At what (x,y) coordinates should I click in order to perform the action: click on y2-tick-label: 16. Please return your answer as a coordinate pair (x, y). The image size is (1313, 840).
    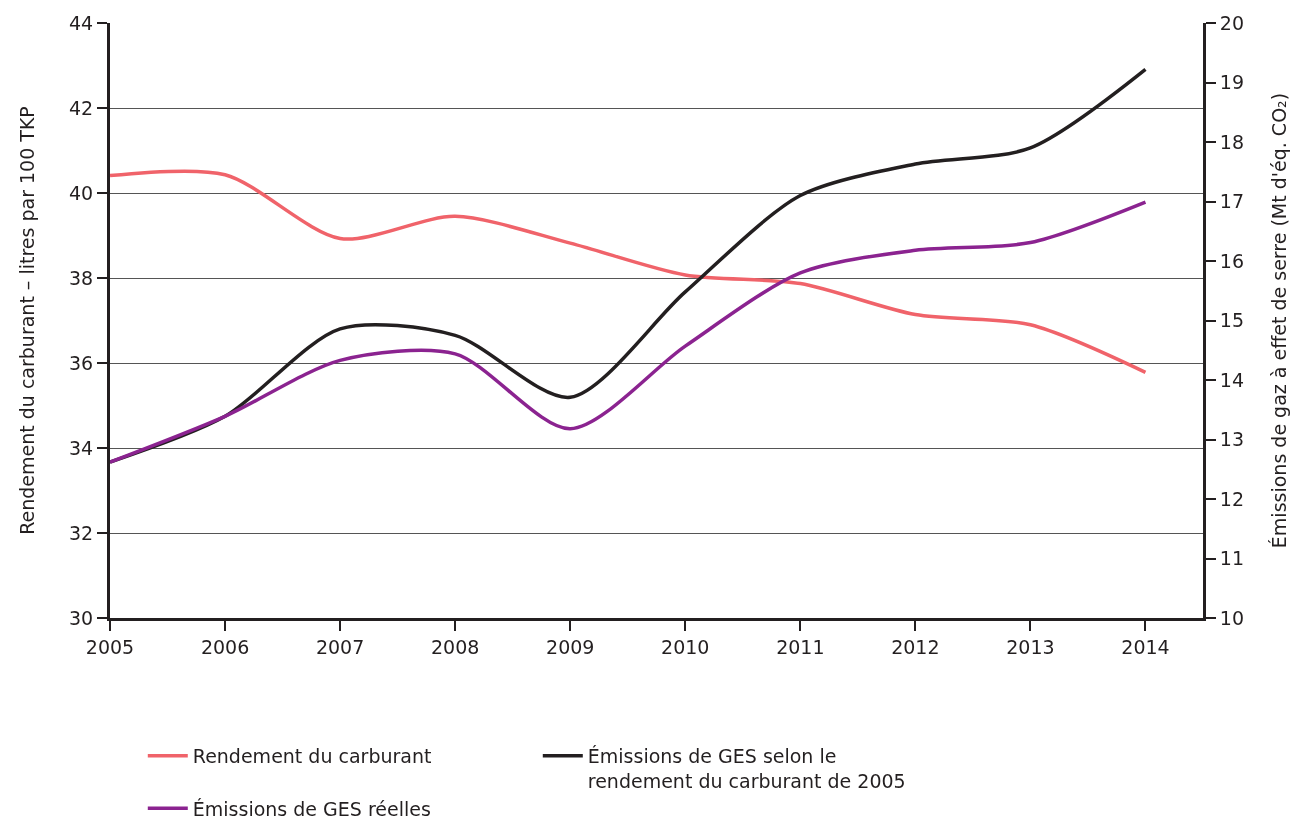
    Looking at the image, I should click on (1231, 260).